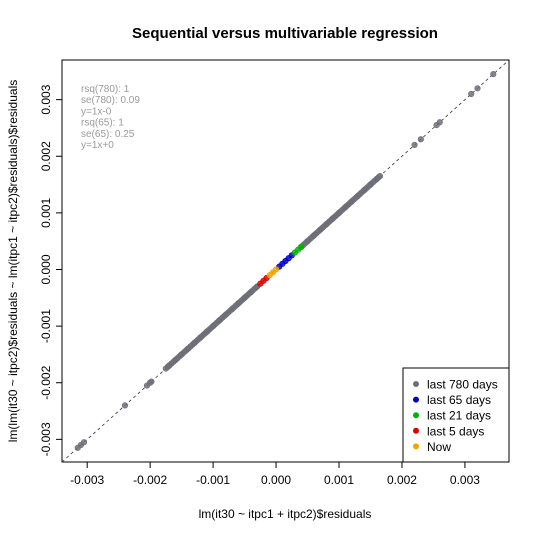 The width and height of the screenshot is (540, 540). Describe the element at coordinates (213, 480) in the screenshot. I see `x-tick-label: -0.001` at that location.